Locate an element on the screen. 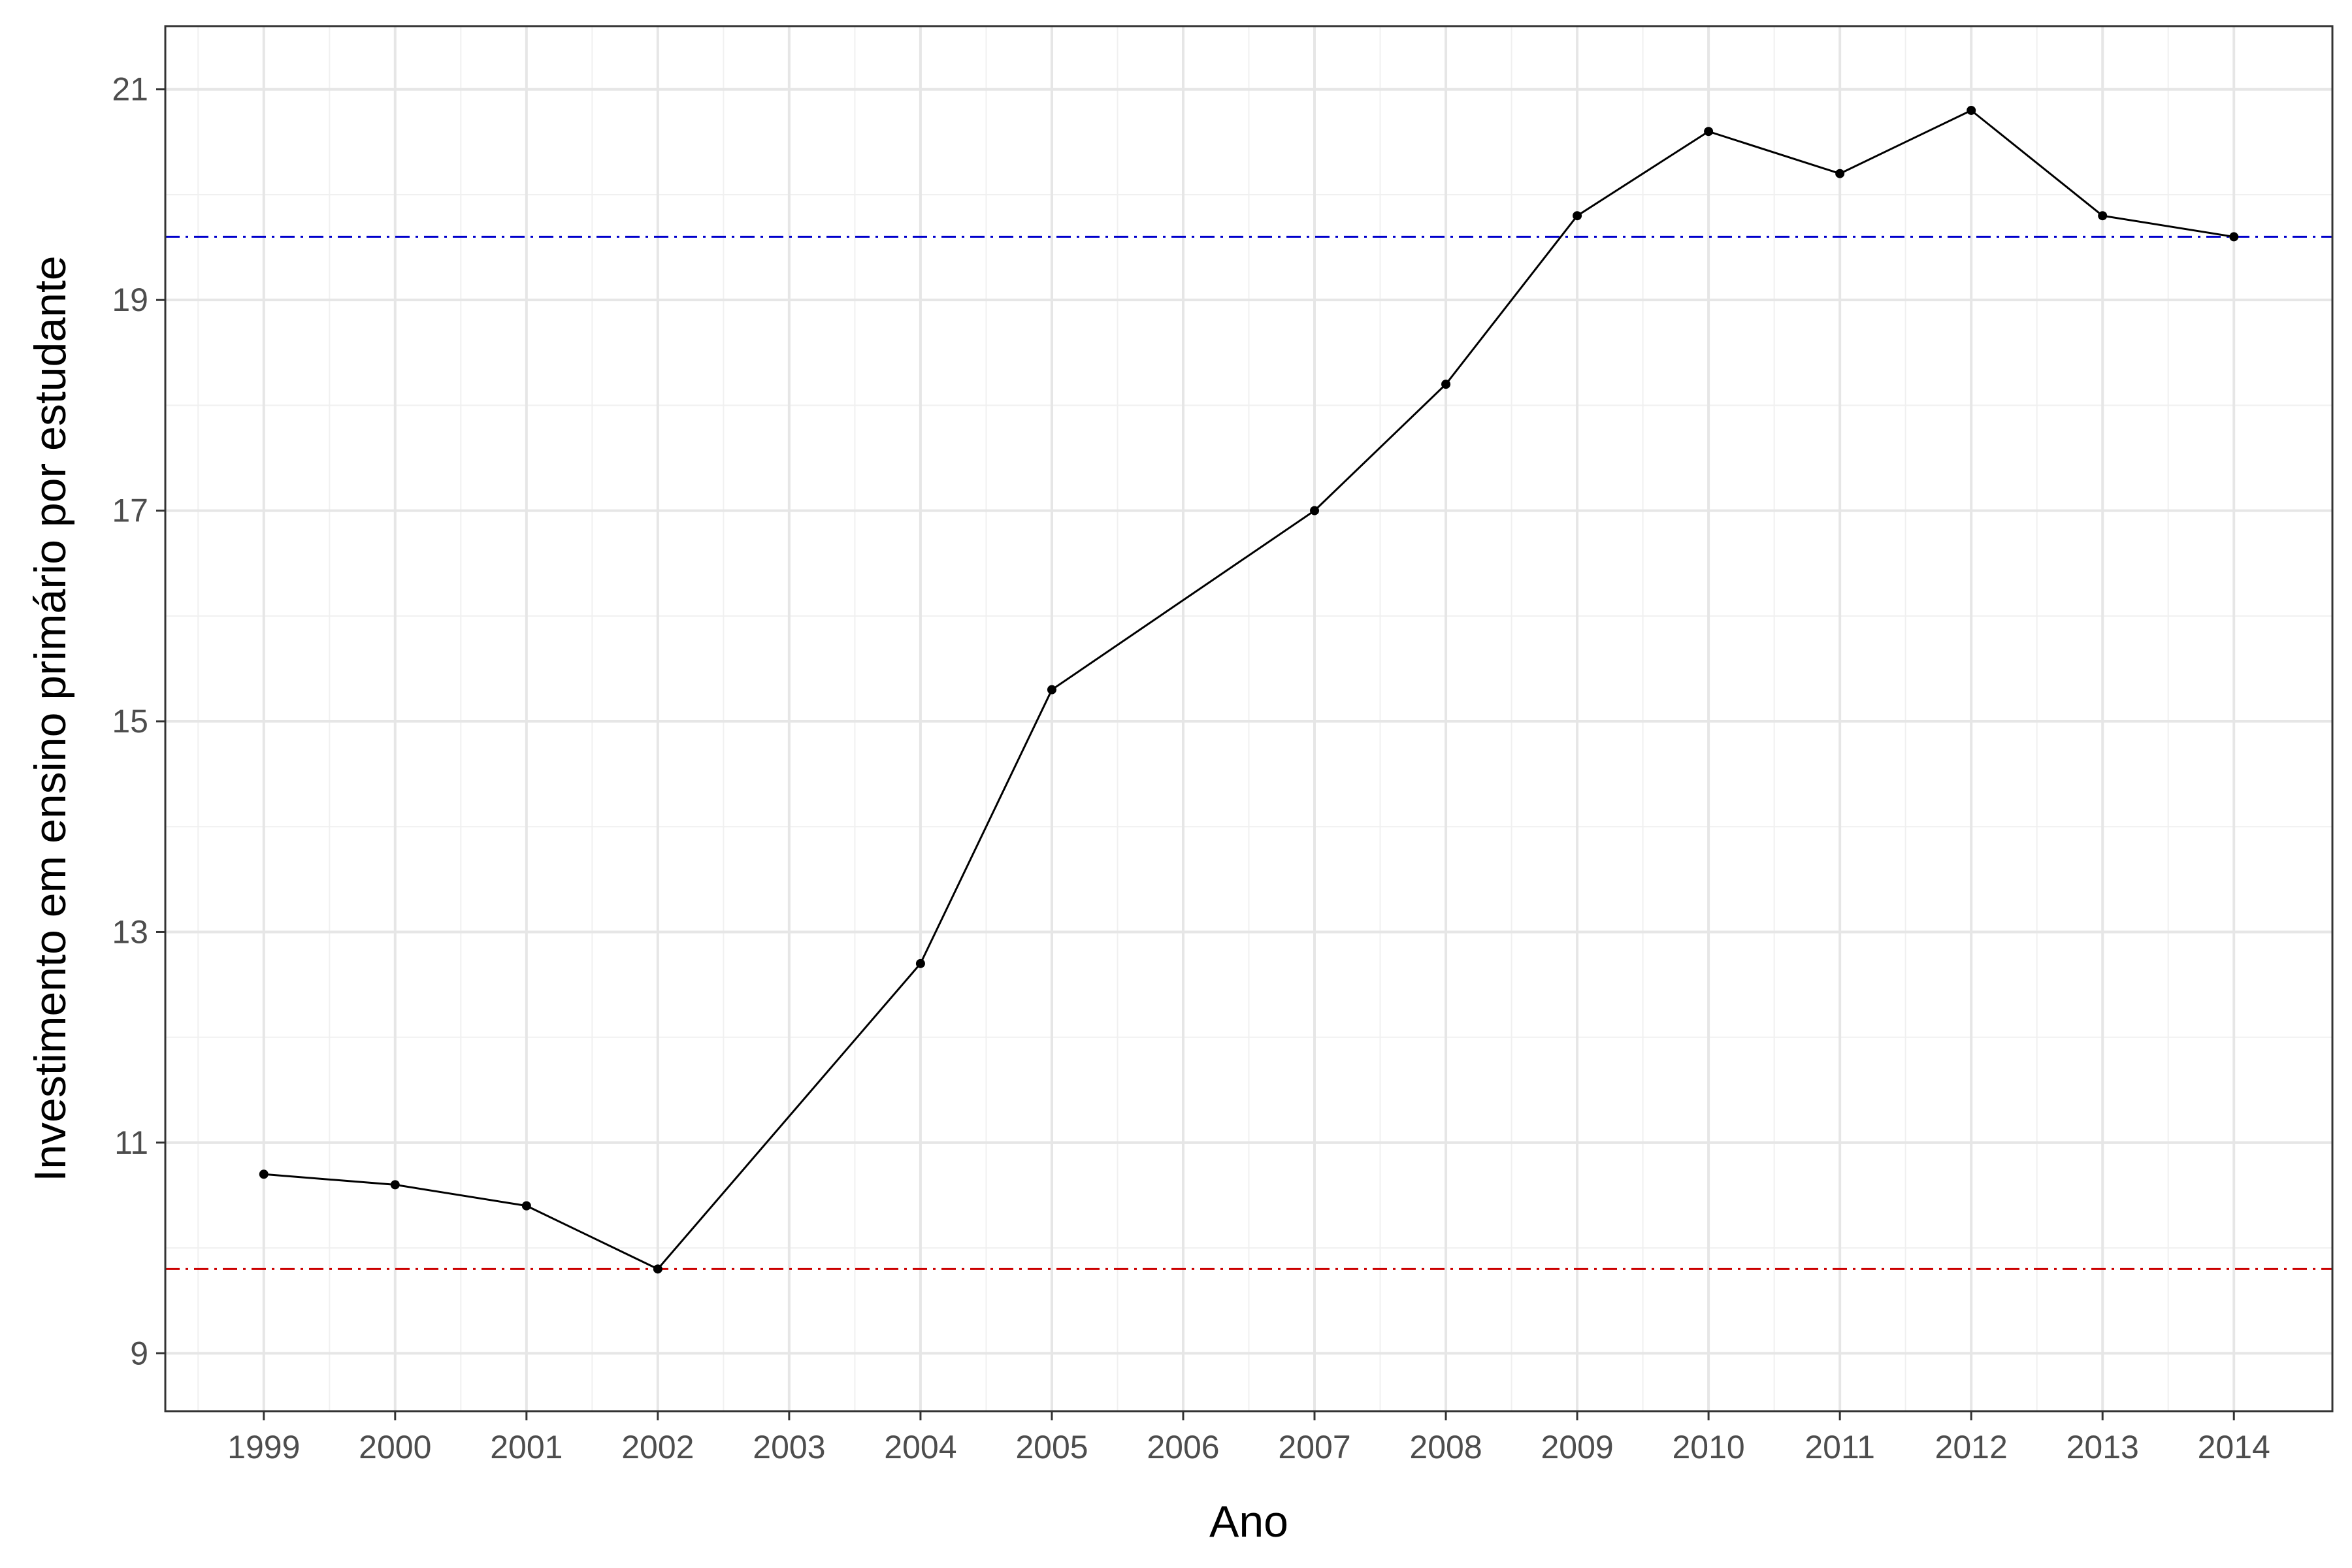 This screenshot has height=1568, width=2352. x-tick-label: 2006 is located at coordinates (1183, 1447).